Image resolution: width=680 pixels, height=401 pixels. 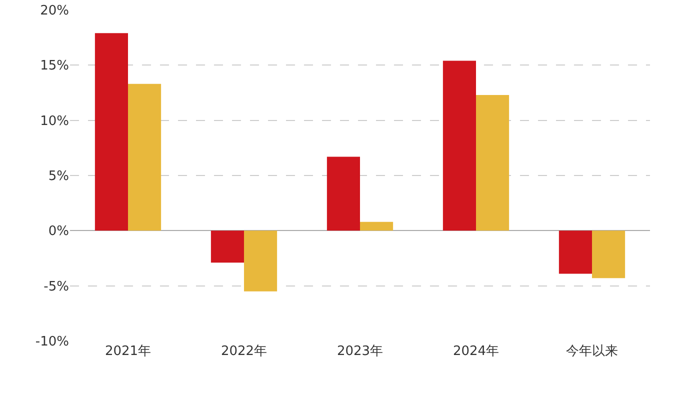 I want to click on y-tick-label: -10%, so click(x=52, y=342).